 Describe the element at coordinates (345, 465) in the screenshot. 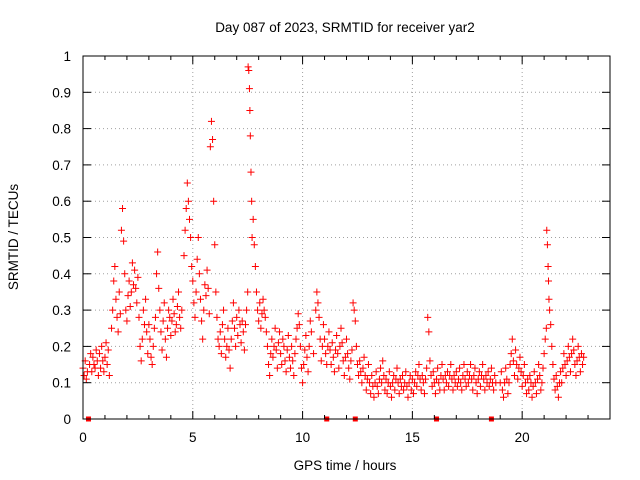

I see `x-axis-label: GPS time / hours` at that location.